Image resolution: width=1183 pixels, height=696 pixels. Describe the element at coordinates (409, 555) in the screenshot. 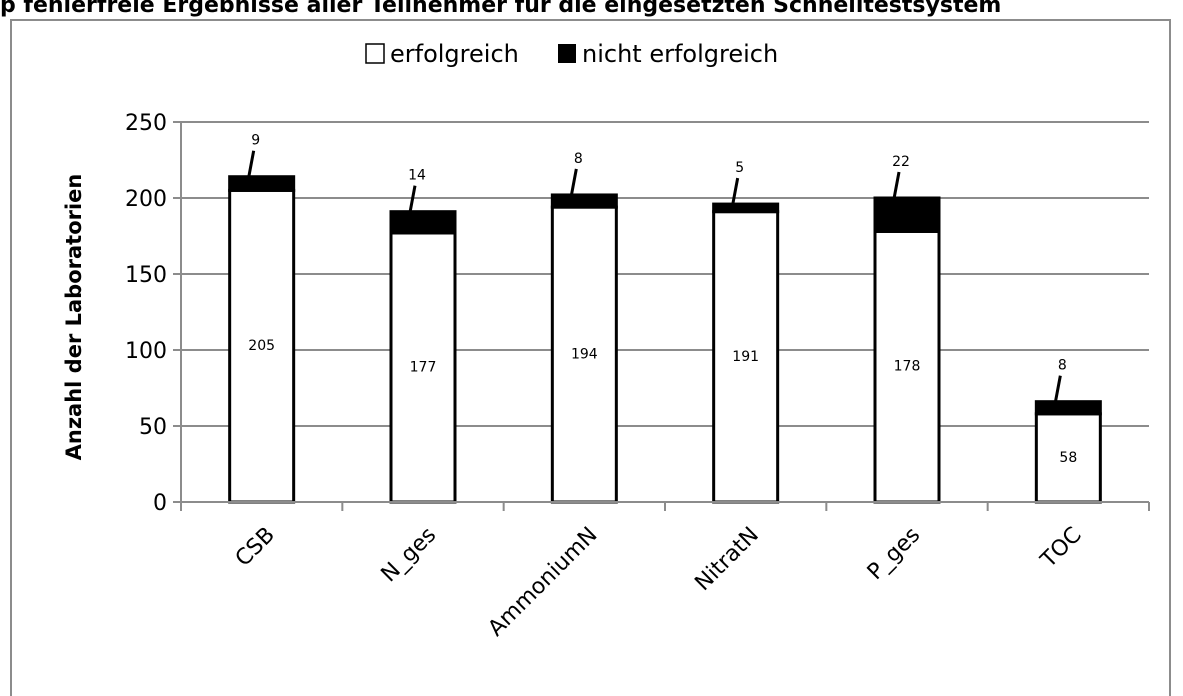

I see `x-tick-label: N_ges` at that location.